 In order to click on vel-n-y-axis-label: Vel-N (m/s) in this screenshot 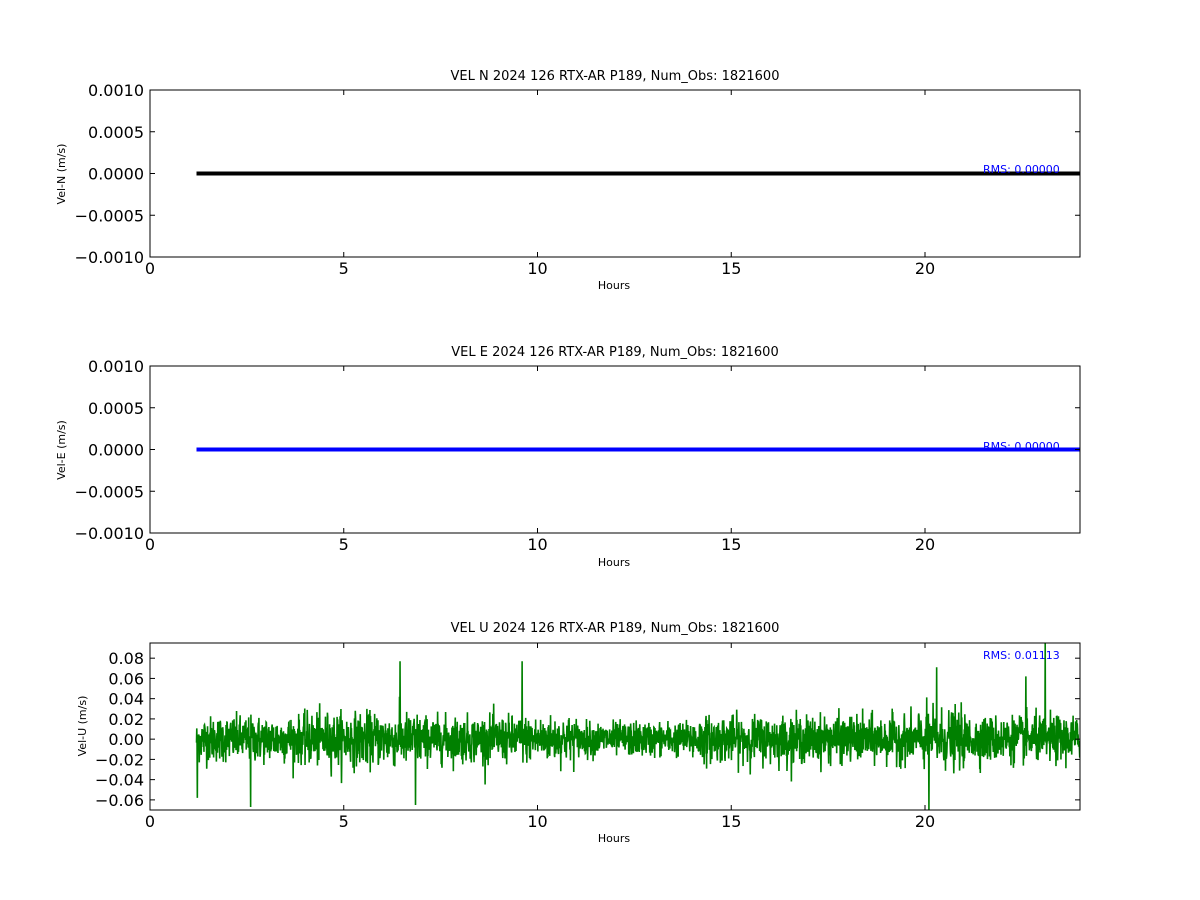, I will do `click(61, 174)`.